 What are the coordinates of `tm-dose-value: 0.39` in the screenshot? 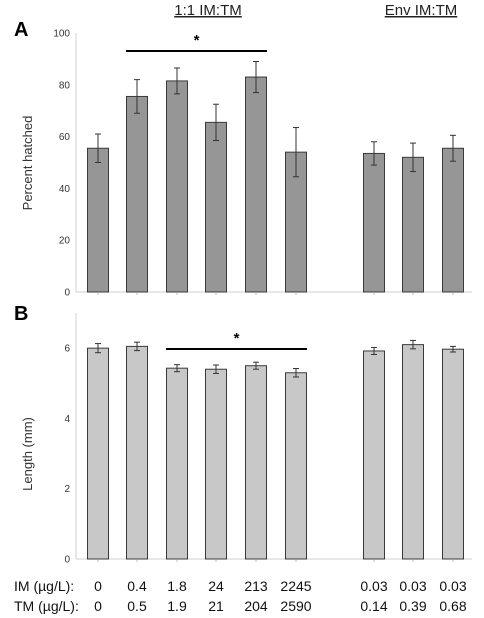 It's located at (412, 606).